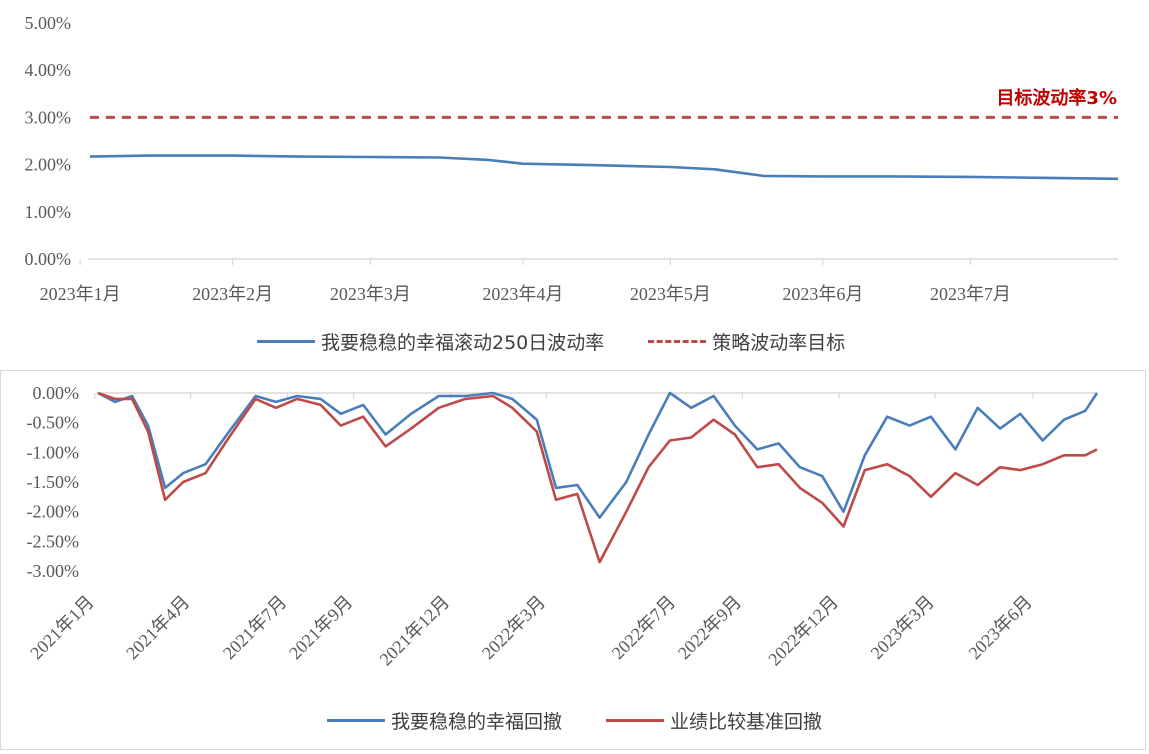 This screenshot has width=1149, height=754. What do you see at coordinates (48, 117) in the screenshot?
I see `y-tick-label: 3.00%` at bounding box center [48, 117].